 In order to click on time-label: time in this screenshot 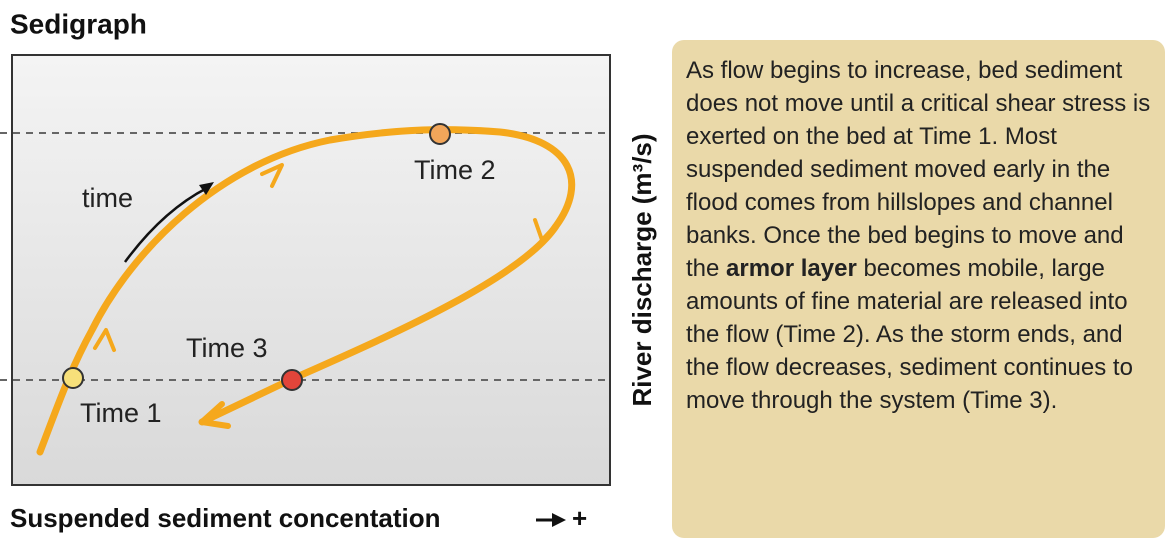, I will do `click(107, 198)`.